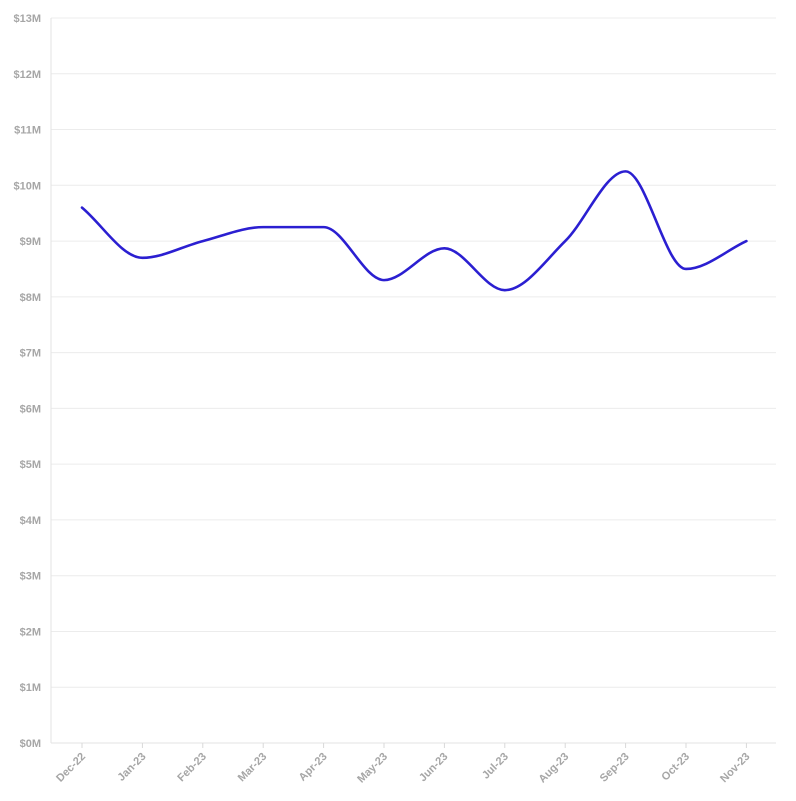 This screenshot has height=801, width=796. I want to click on y-tick-label: $4M, so click(30, 521).